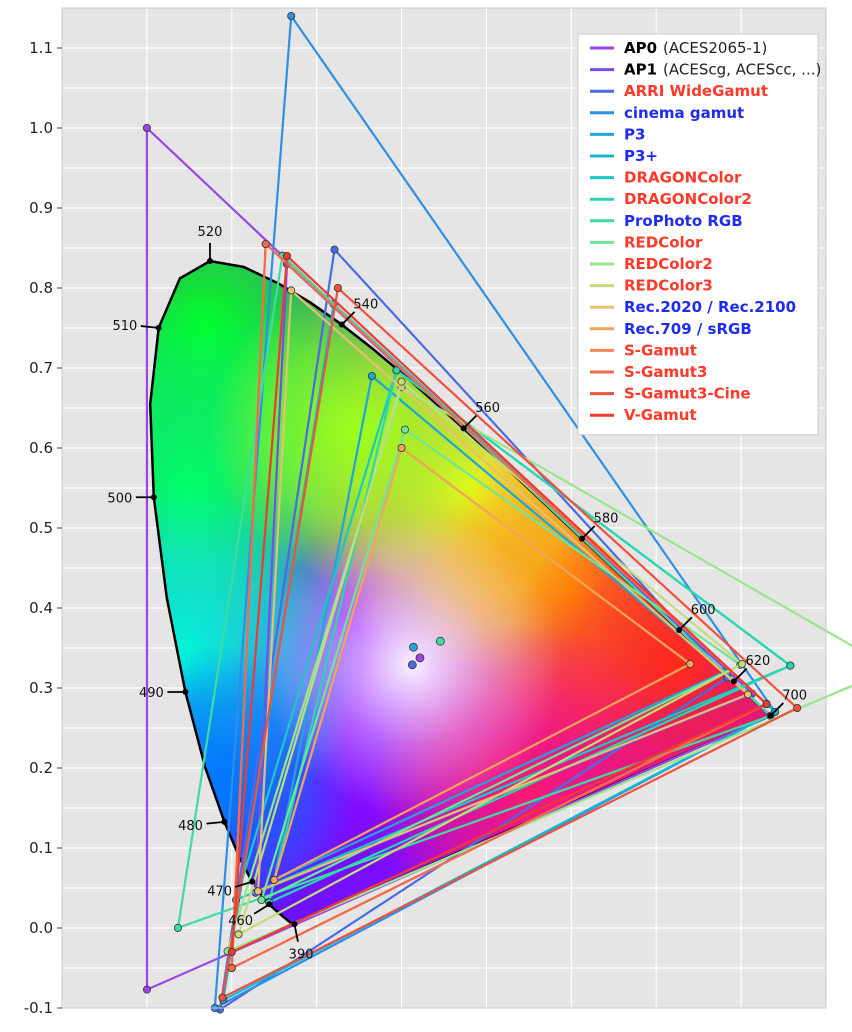 Image resolution: width=852 pixels, height=1032 pixels. I want to click on wavelength-label: 580, so click(606, 519).